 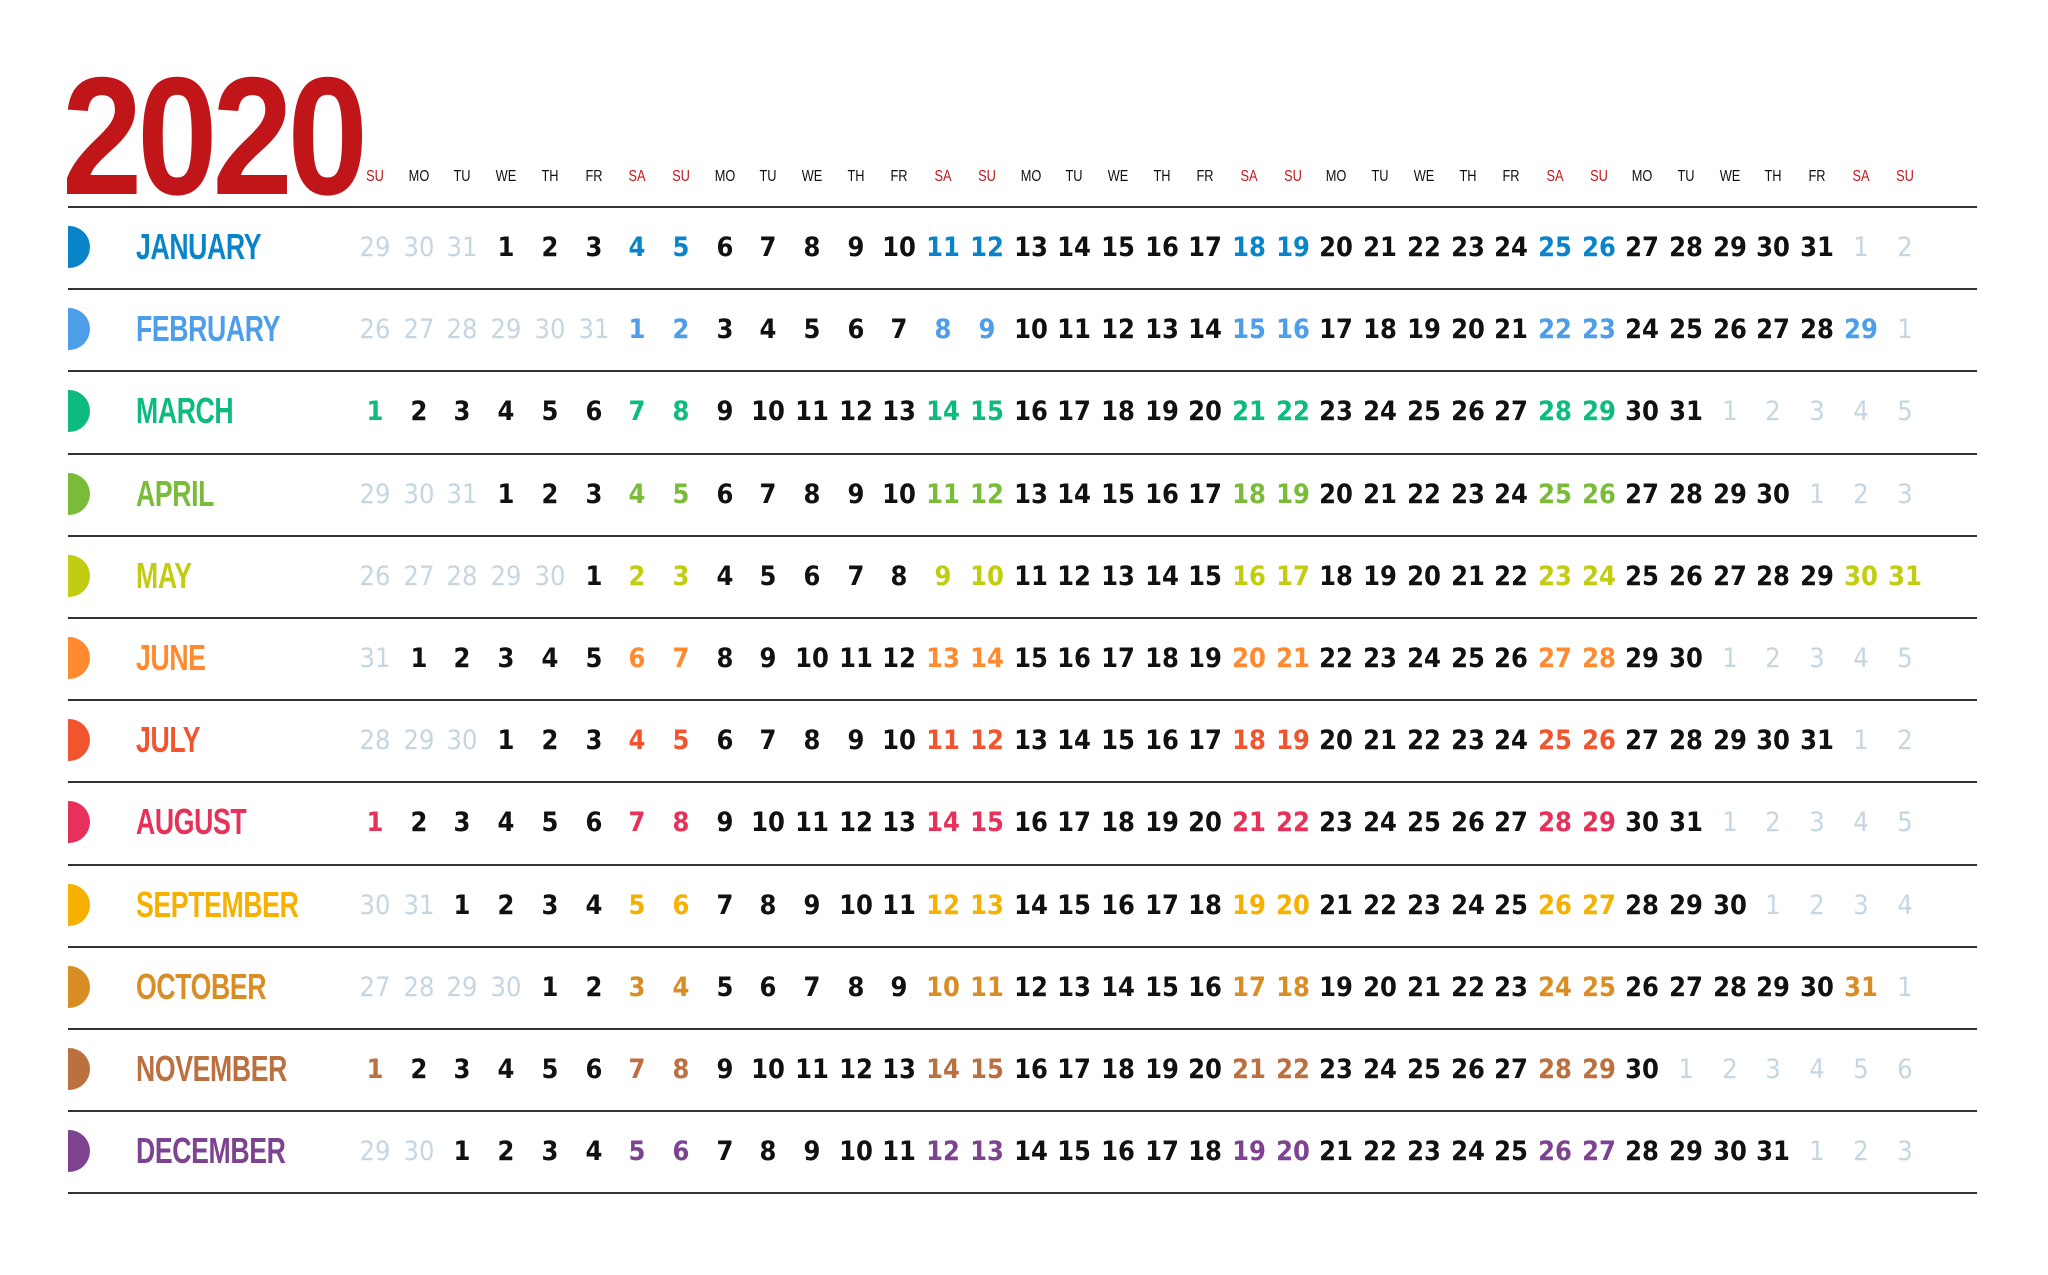 What do you see at coordinates (681, 741) in the screenshot?
I see `day-cell-weekend: 5` at bounding box center [681, 741].